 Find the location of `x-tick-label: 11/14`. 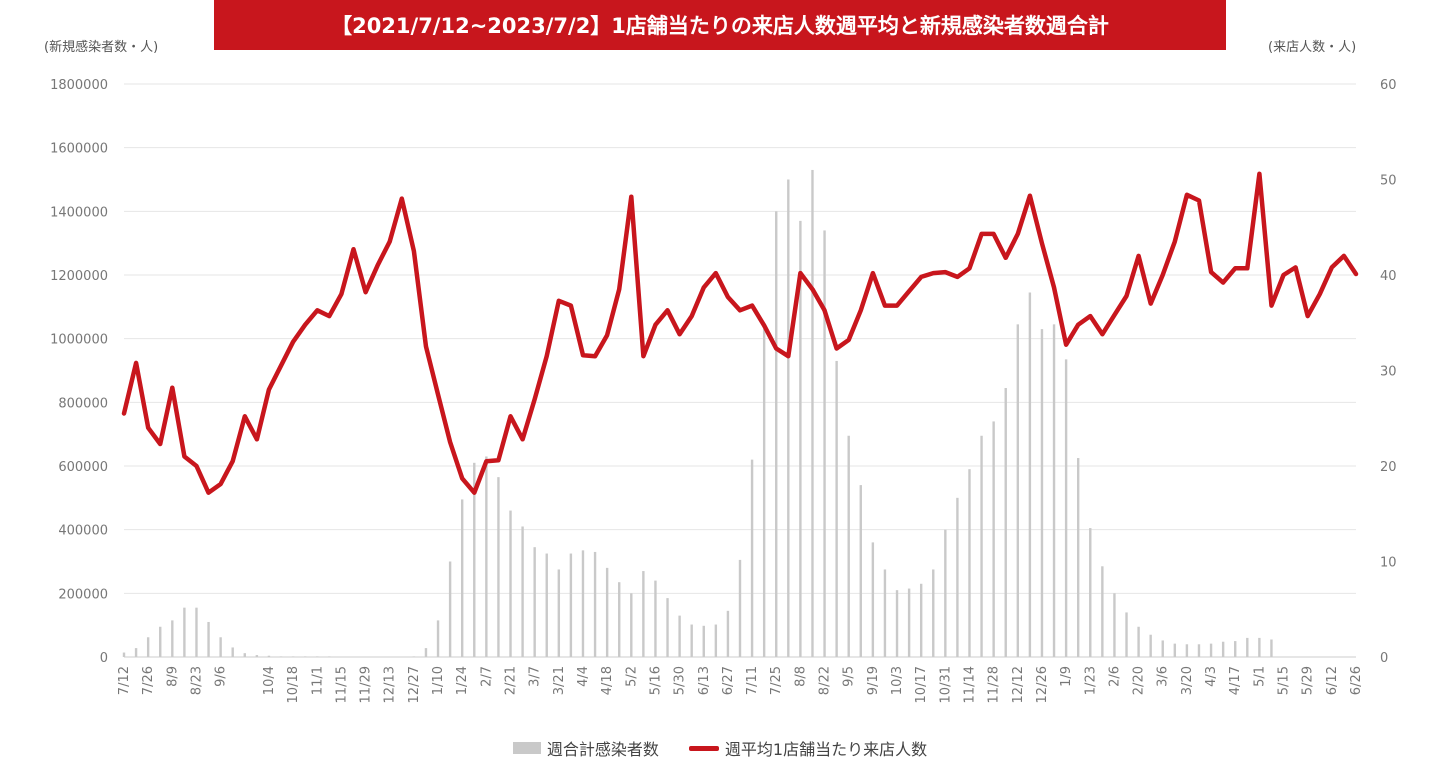

x-tick-label: 11/14 is located at coordinates (969, 684).